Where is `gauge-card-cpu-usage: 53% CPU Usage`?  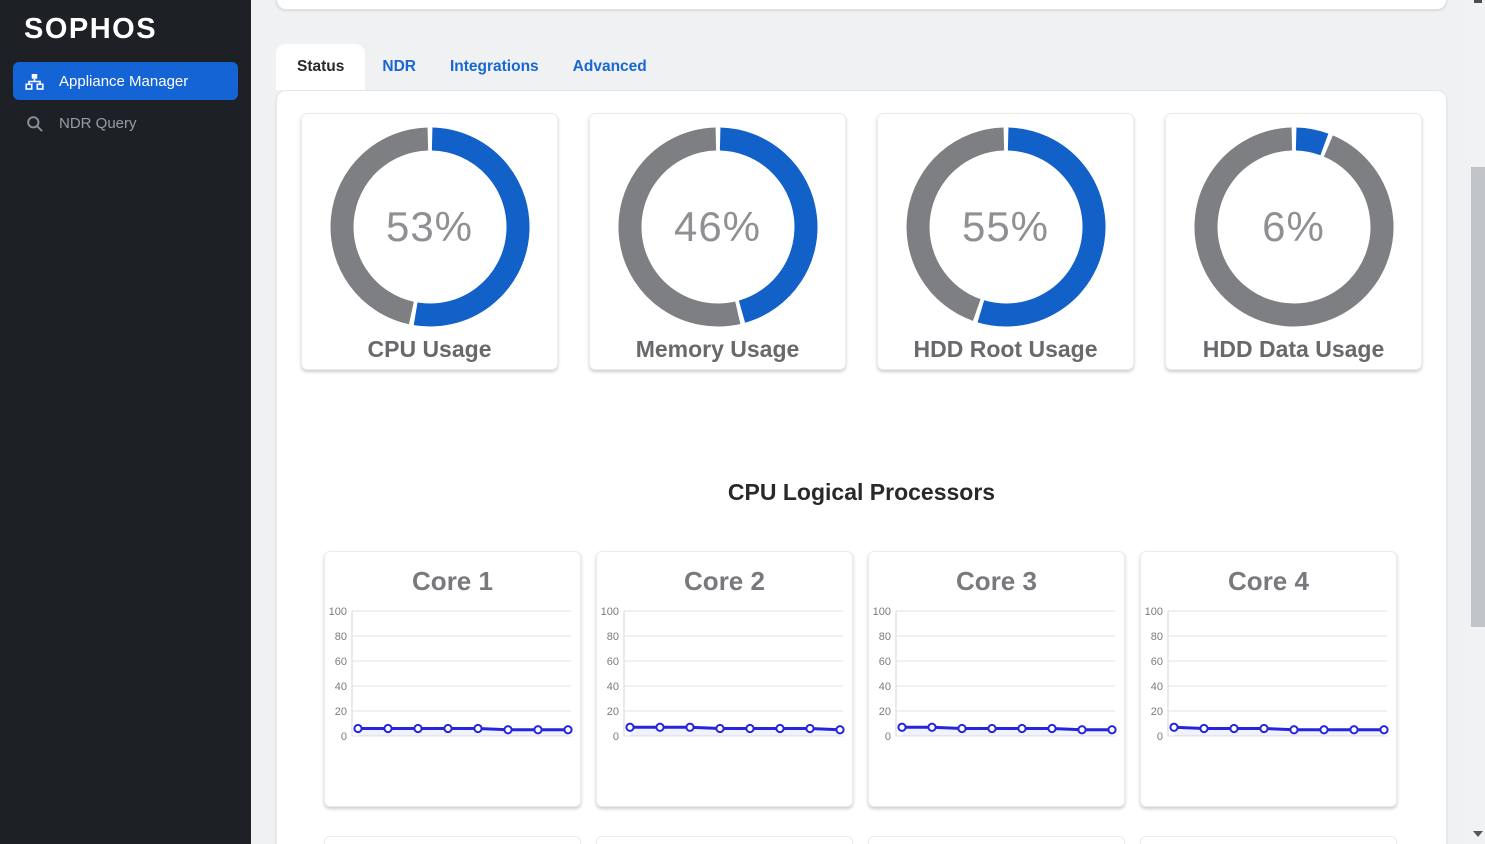 gauge-card-cpu-usage: 53% CPU Usage is located at coordinates (429, 241).